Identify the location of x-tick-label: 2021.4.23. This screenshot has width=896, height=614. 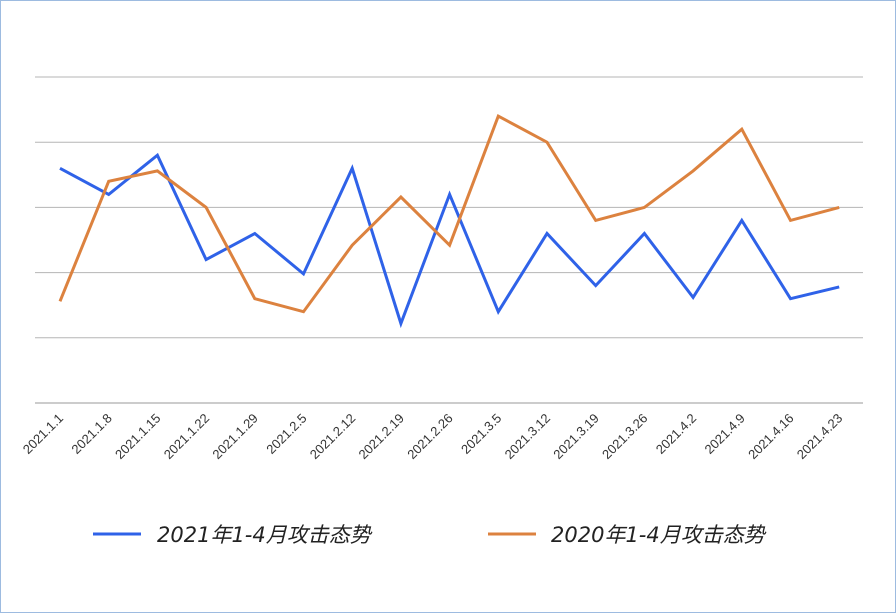
(820, 437).